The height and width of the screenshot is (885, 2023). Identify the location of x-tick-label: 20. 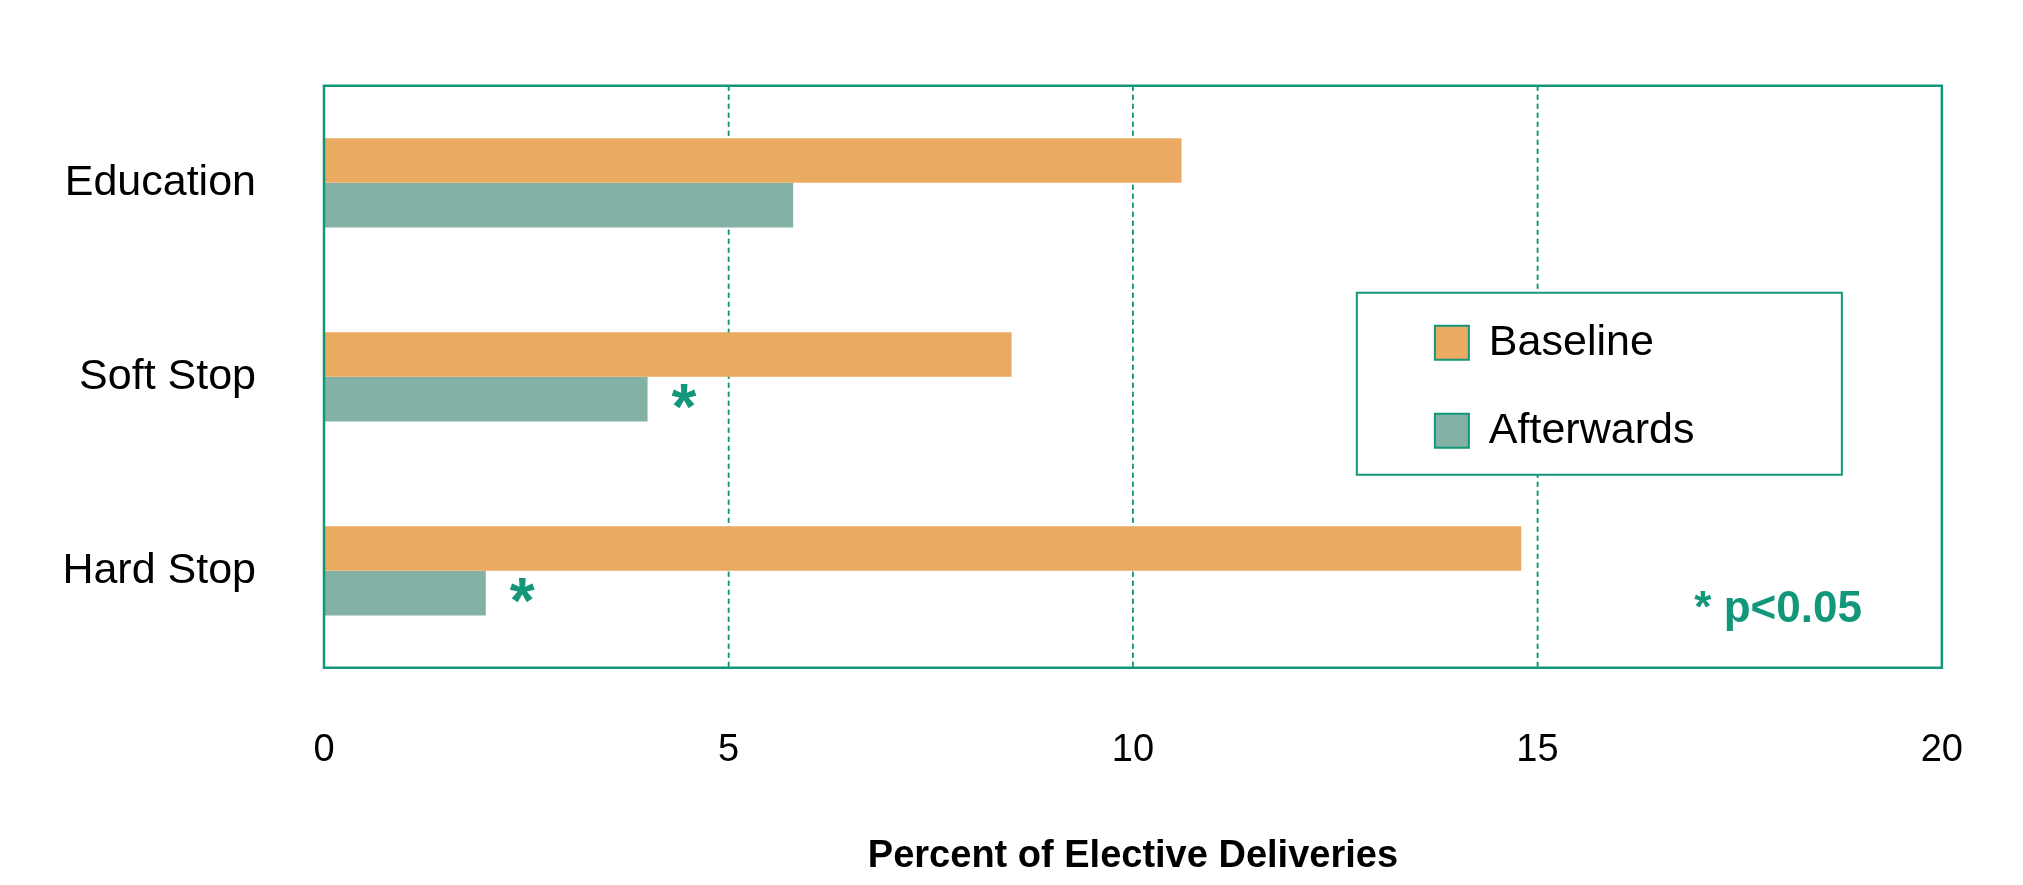
(1942, 748).